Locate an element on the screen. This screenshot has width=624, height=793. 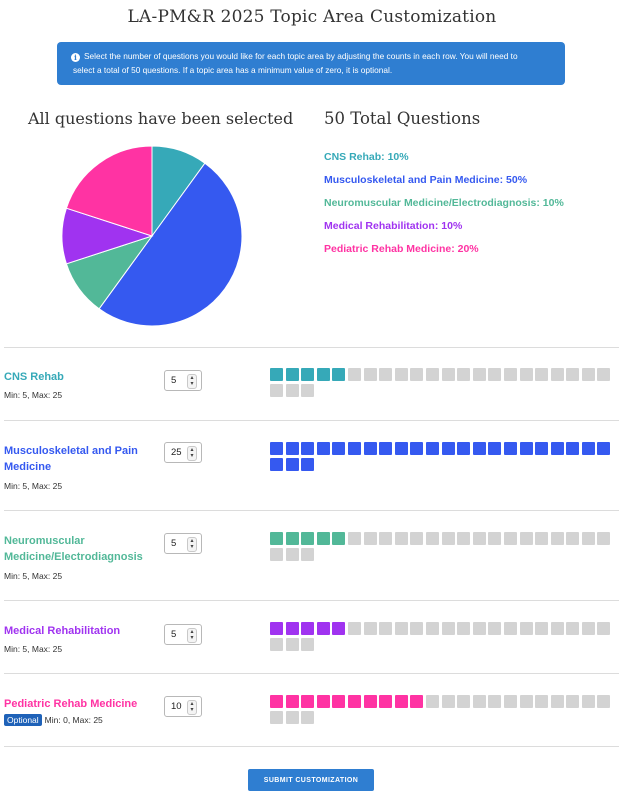
stepper-value: 10 is located at coordinates (176, 706).